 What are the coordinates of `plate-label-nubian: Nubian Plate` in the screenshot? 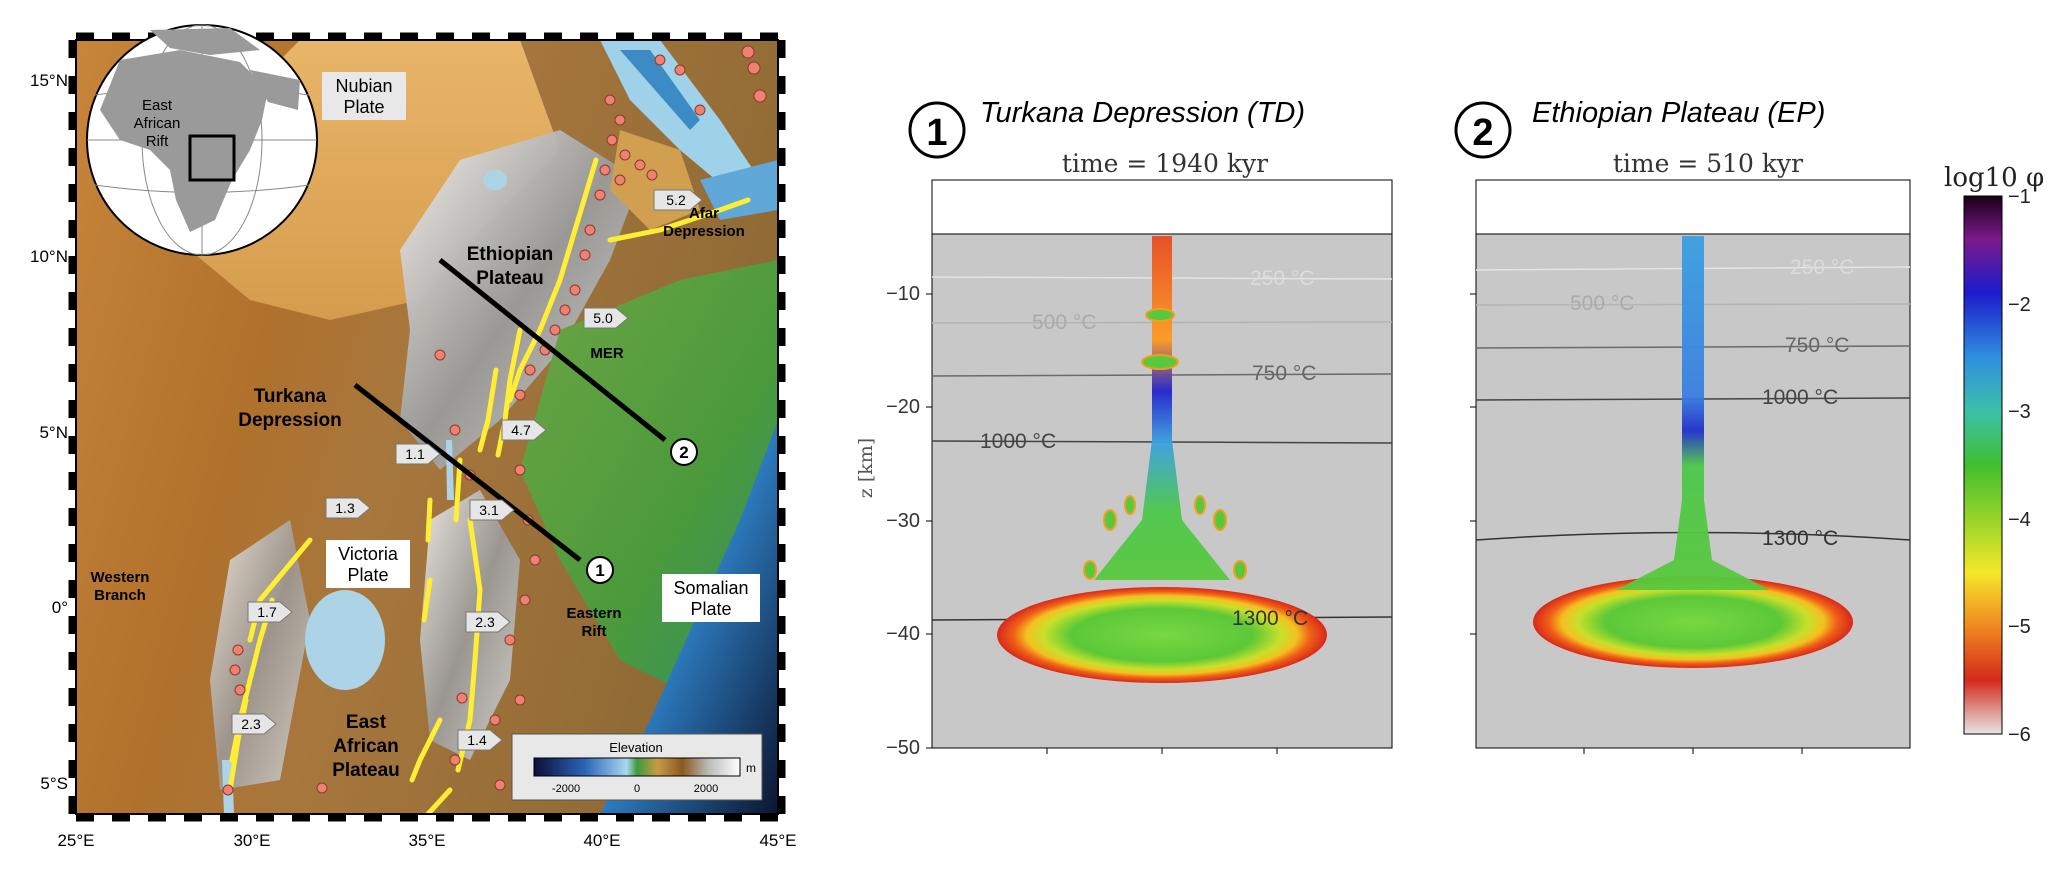 It's located at (364, 96).